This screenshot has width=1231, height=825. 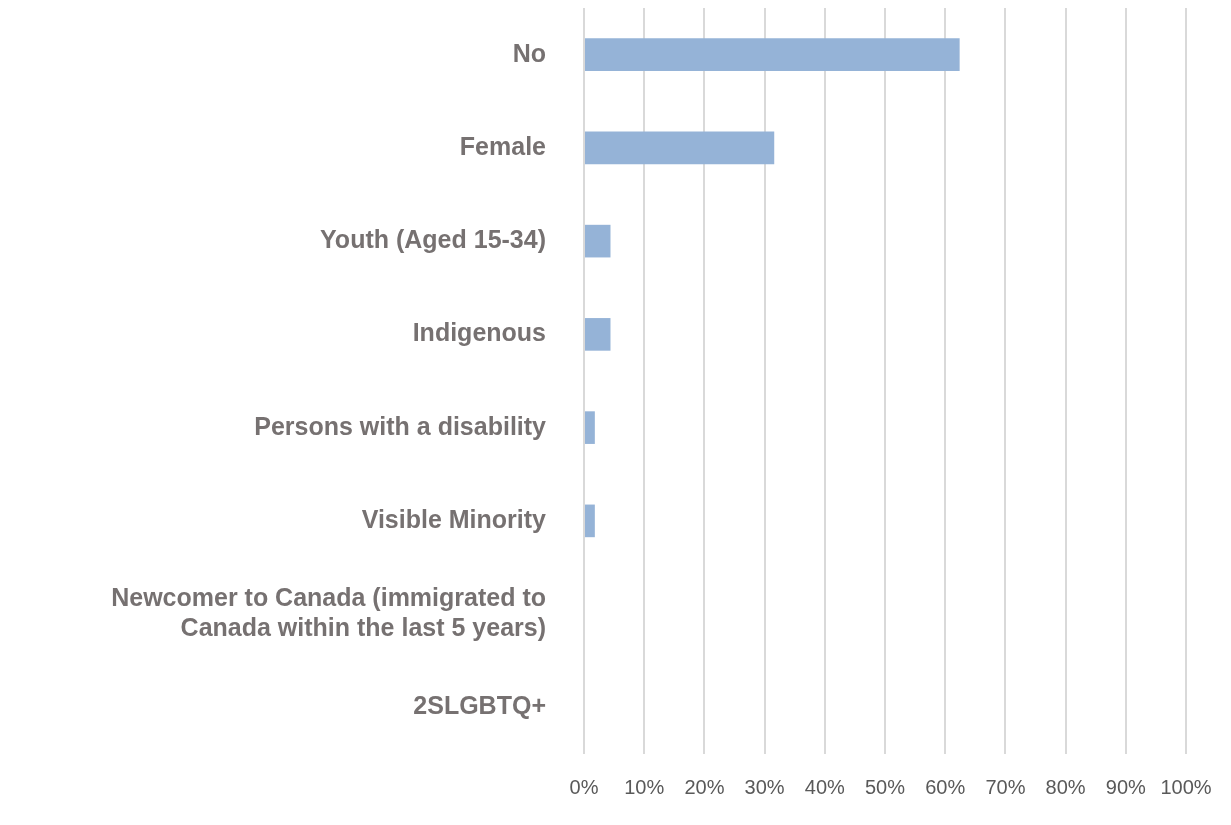 I want to click on y-tick-label: Female, so click(x=503, y=145).